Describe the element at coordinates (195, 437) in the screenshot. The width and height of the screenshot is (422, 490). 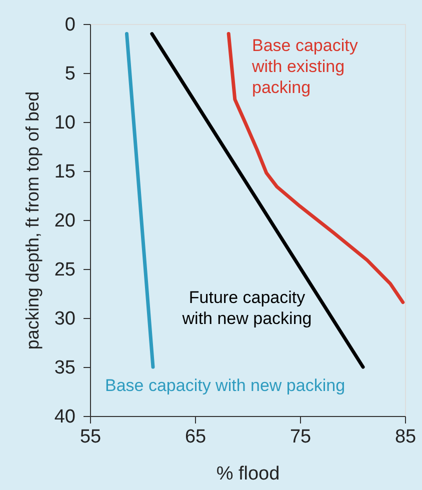
I see `x-tick-label: 65` at that location.